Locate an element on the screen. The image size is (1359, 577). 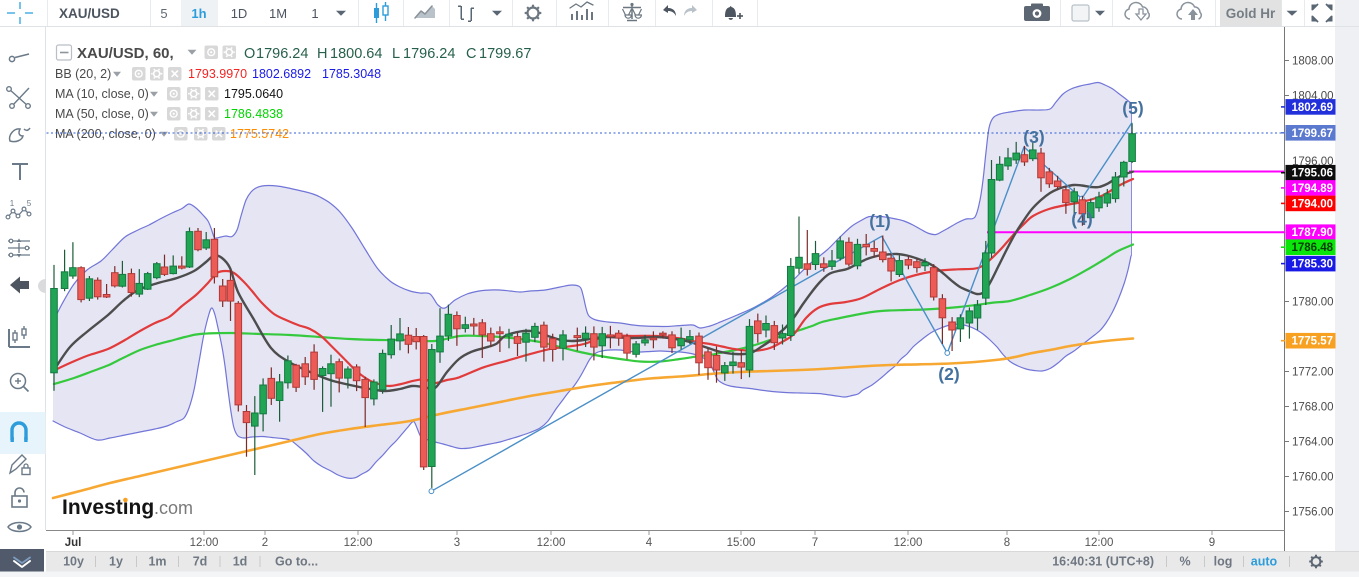
svg-text: 1775.5742 is located at coordinates (259, 134).